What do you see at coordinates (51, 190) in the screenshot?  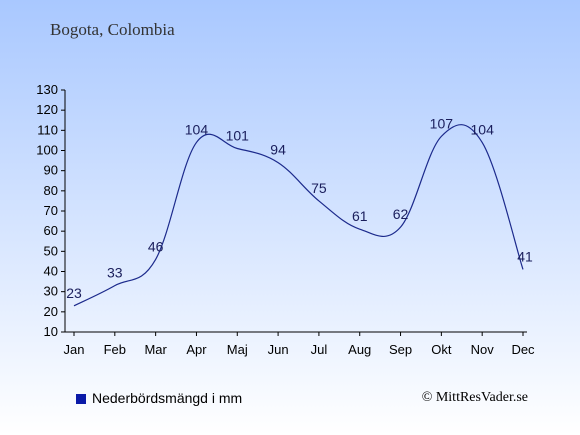 I see `y-tick-label: 80` at bounding box center [51, 190].